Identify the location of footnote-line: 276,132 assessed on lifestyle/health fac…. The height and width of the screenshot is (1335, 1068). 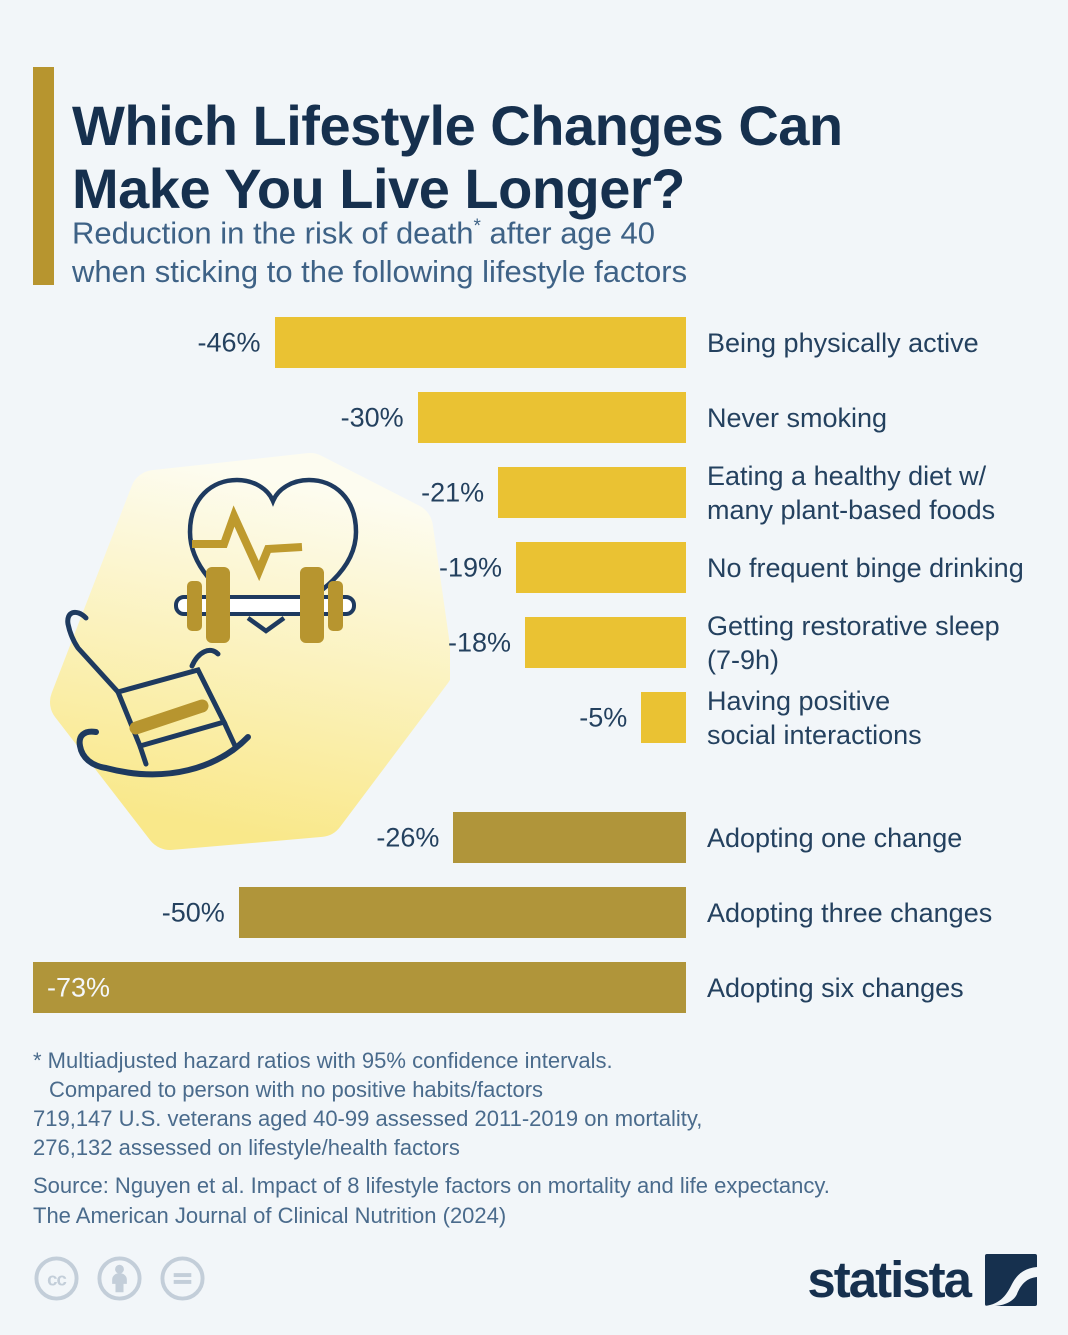
(246, 1147).